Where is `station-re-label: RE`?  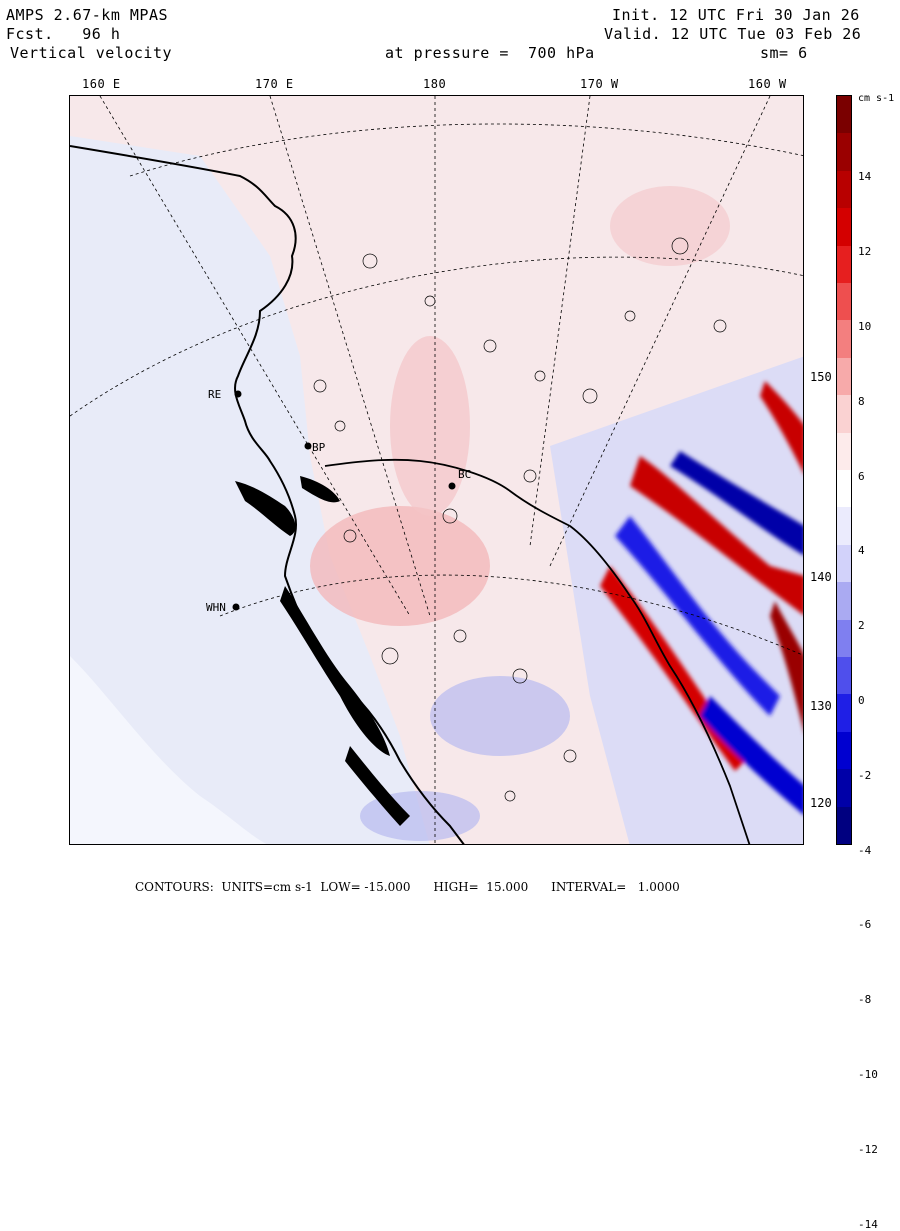
station-re-label: RE is located at coordinates (215, 394).